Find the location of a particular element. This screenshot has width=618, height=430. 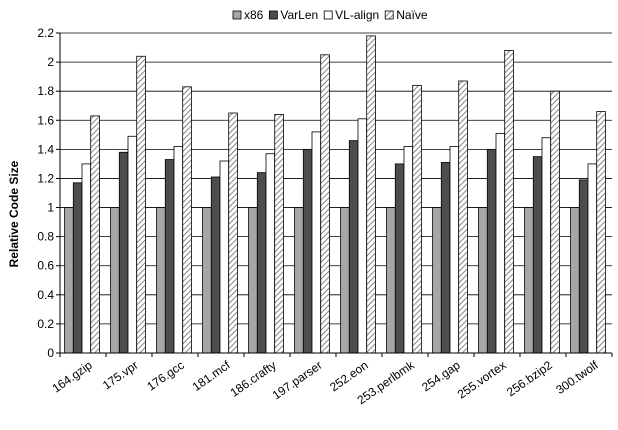

bar-x86-197-parser is located at coordinates (299, 280).